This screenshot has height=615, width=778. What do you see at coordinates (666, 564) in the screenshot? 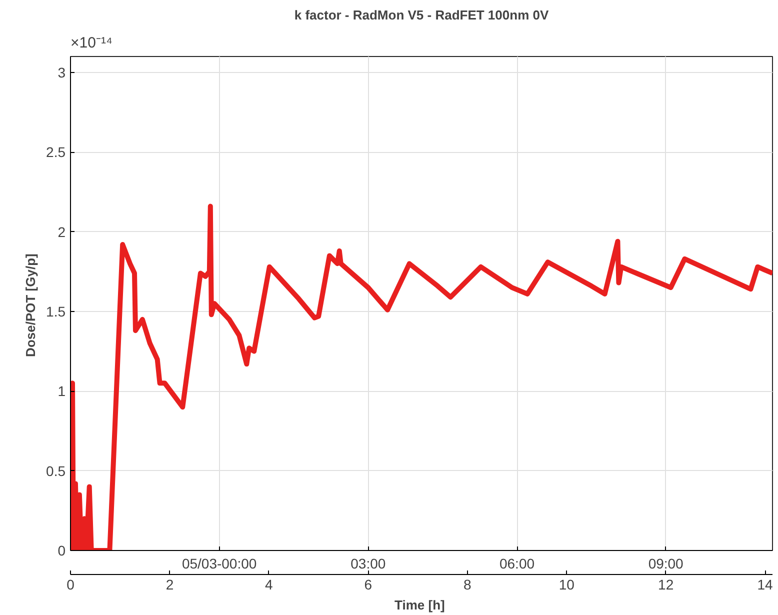
I see `x2-tick-label: 09:00` at bounding box center [666, 564].